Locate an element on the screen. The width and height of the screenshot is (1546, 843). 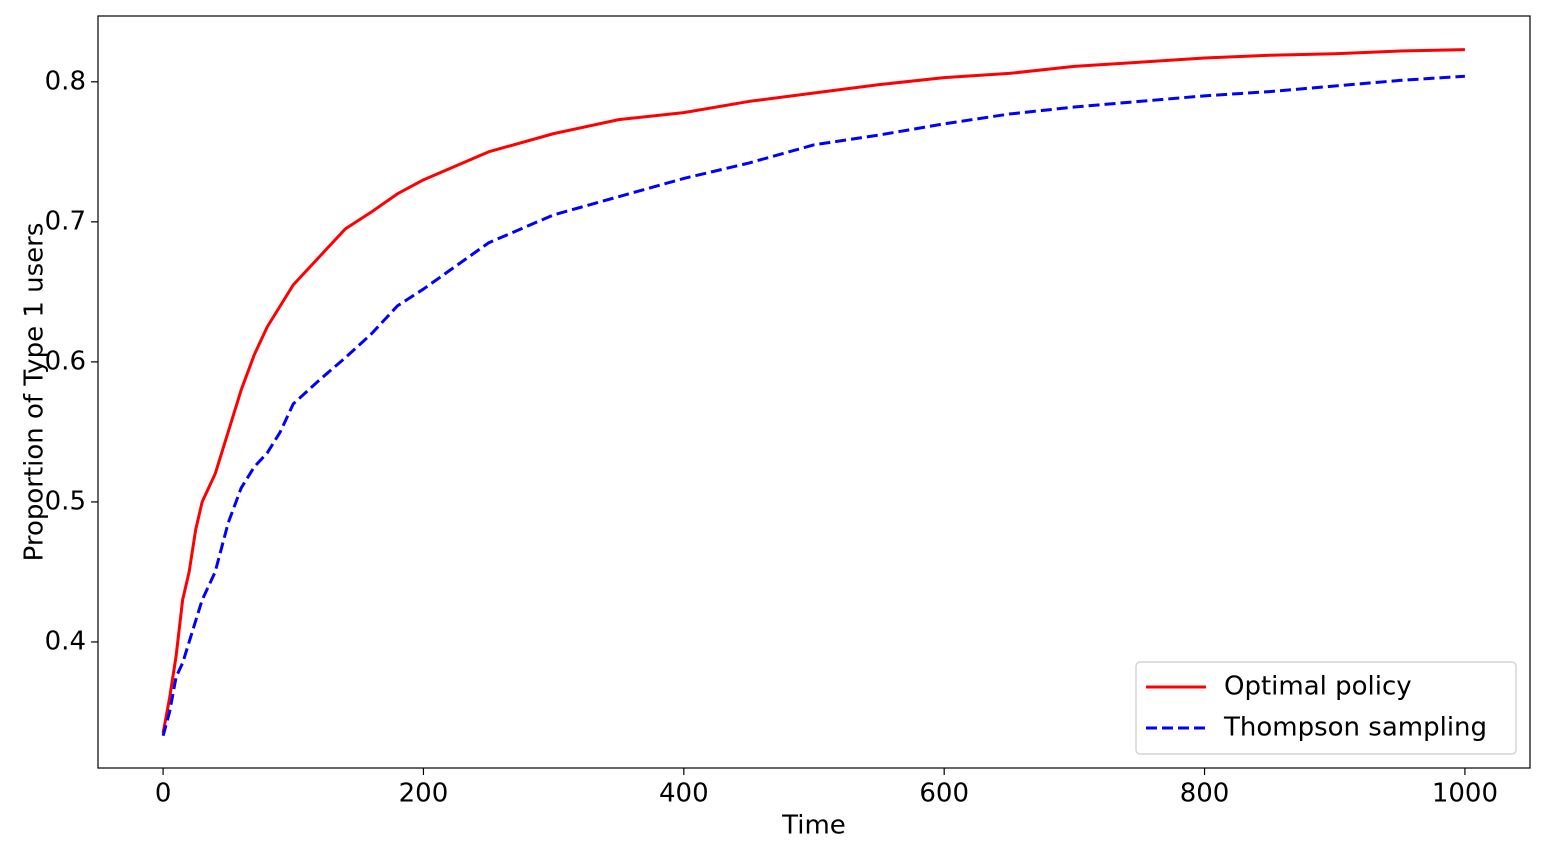
legend-box is located at coordinates (1326, 708).